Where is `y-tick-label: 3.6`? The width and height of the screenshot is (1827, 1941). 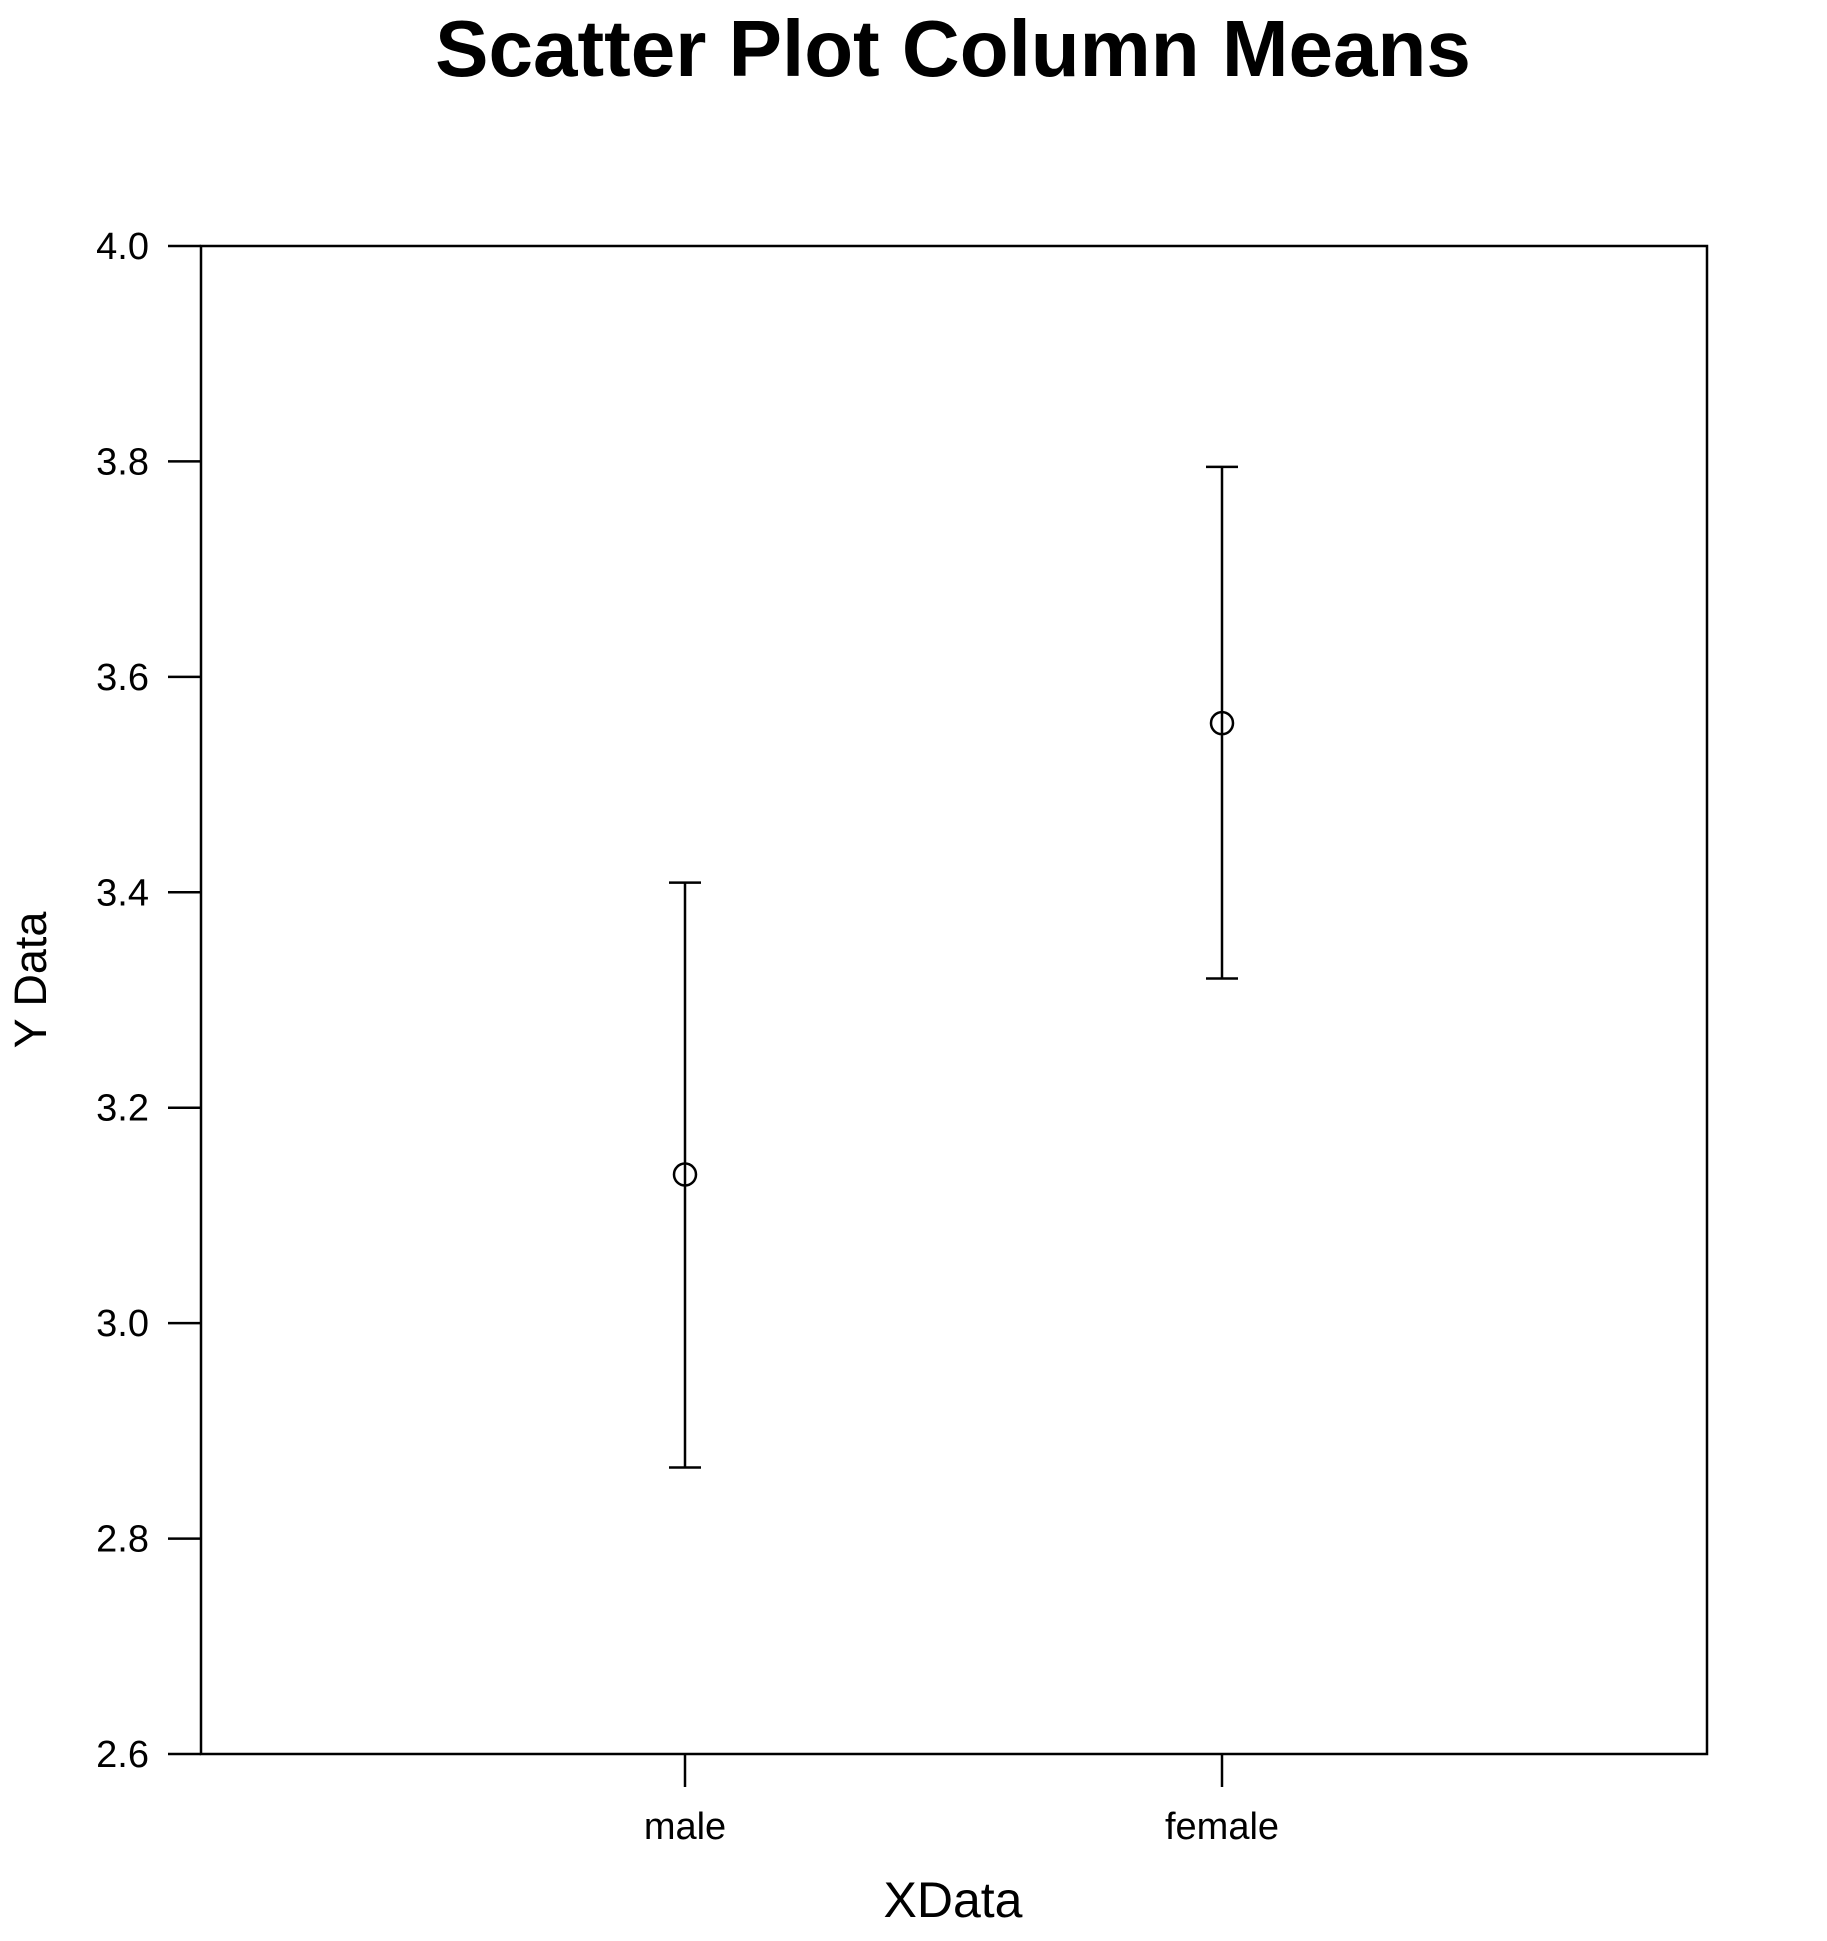
y-tick-label: 3.6 is located at coordinates (122, 678).